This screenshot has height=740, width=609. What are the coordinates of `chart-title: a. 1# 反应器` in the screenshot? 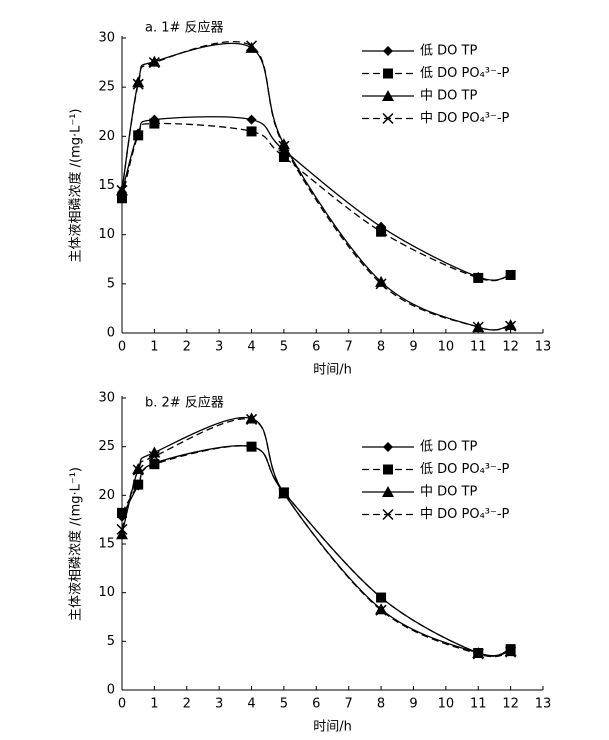 It's located at (184, 28).